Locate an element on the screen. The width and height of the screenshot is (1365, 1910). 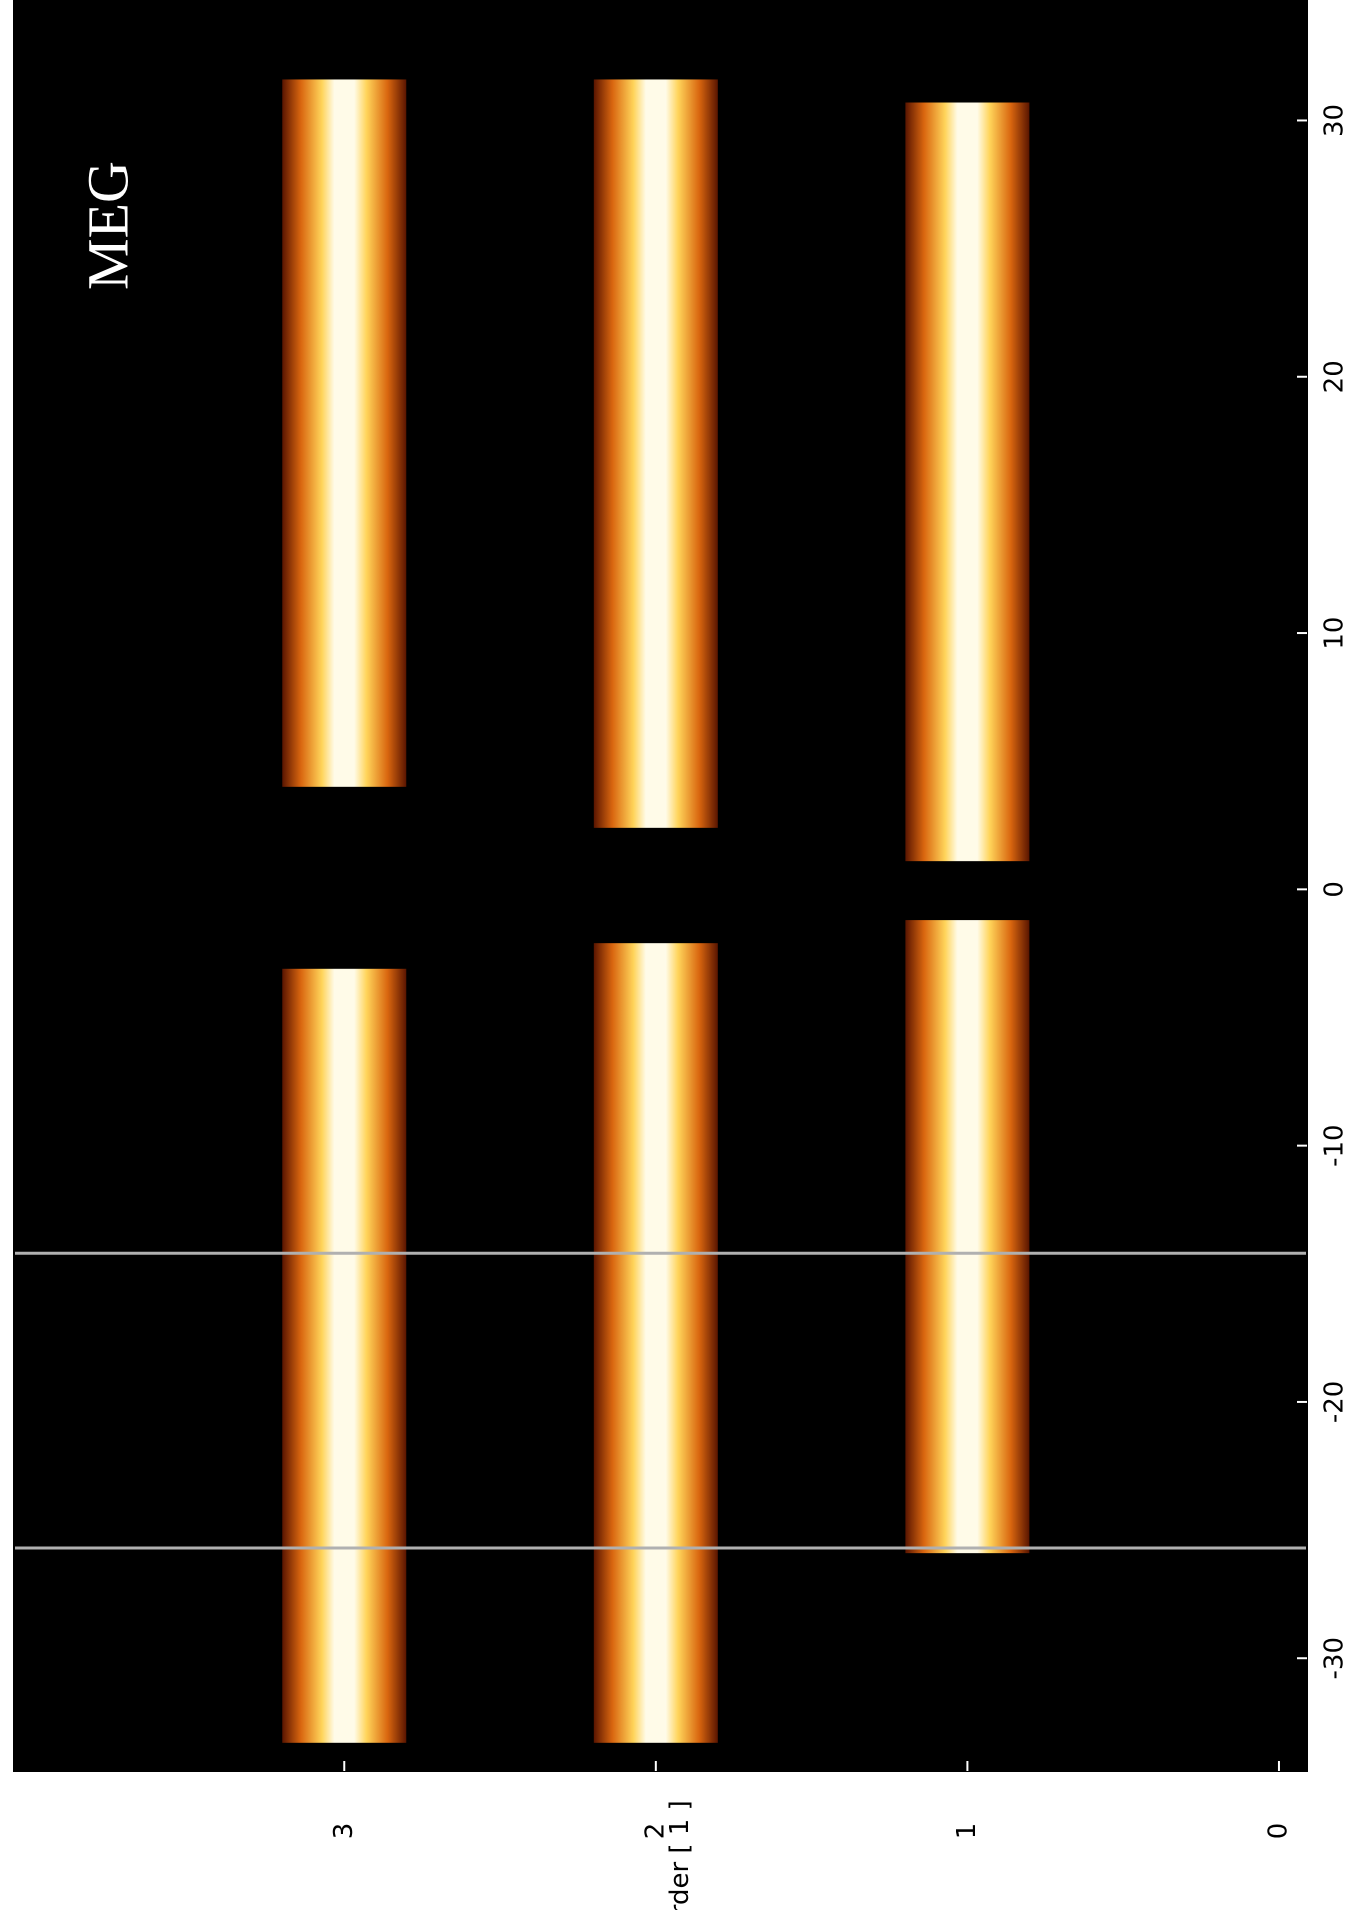
x-tick-label: 30 is located at coordinates (1335, 120).